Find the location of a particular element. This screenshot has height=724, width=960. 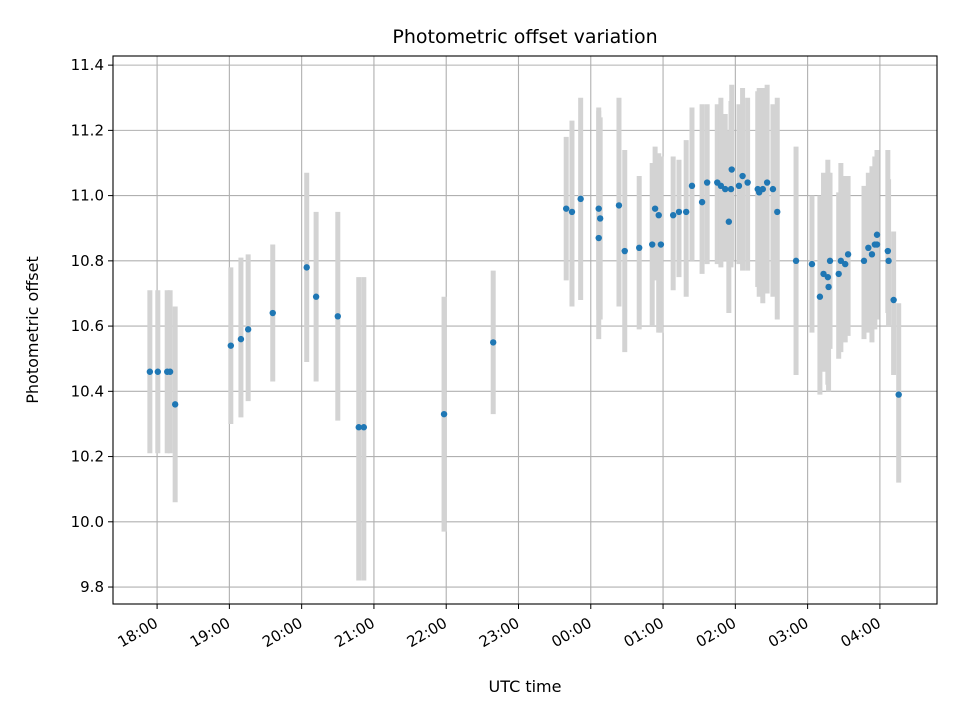

y-tick-label: 10.0 is located at coordinates (87, 522).